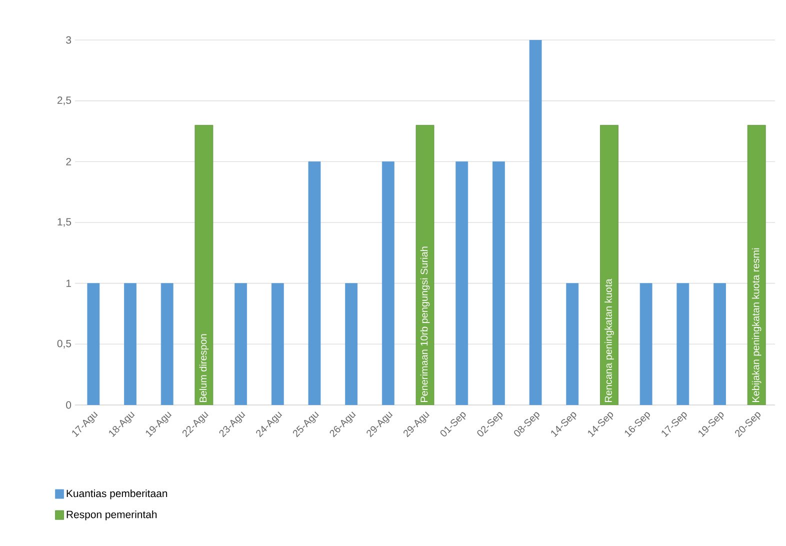 Image resolution: width=786 pixels, height=546 pixels. I want to click on y-tick-label: 1, so click(68, 283).